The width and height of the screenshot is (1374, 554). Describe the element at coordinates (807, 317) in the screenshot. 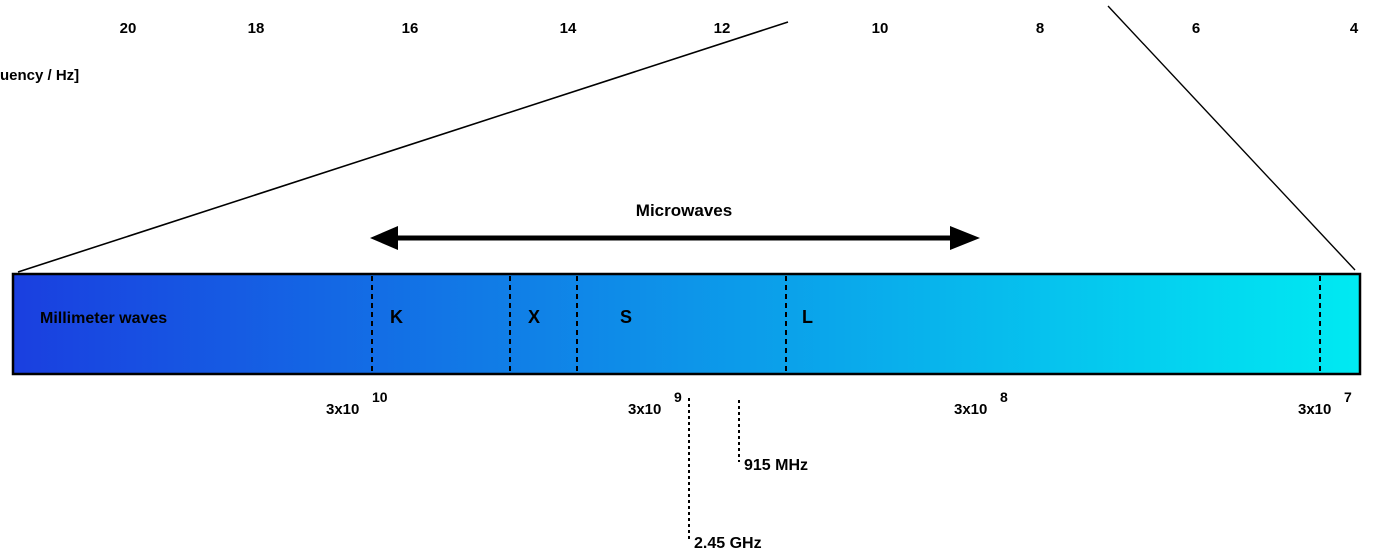

I see `band-label-l: L` at that location.